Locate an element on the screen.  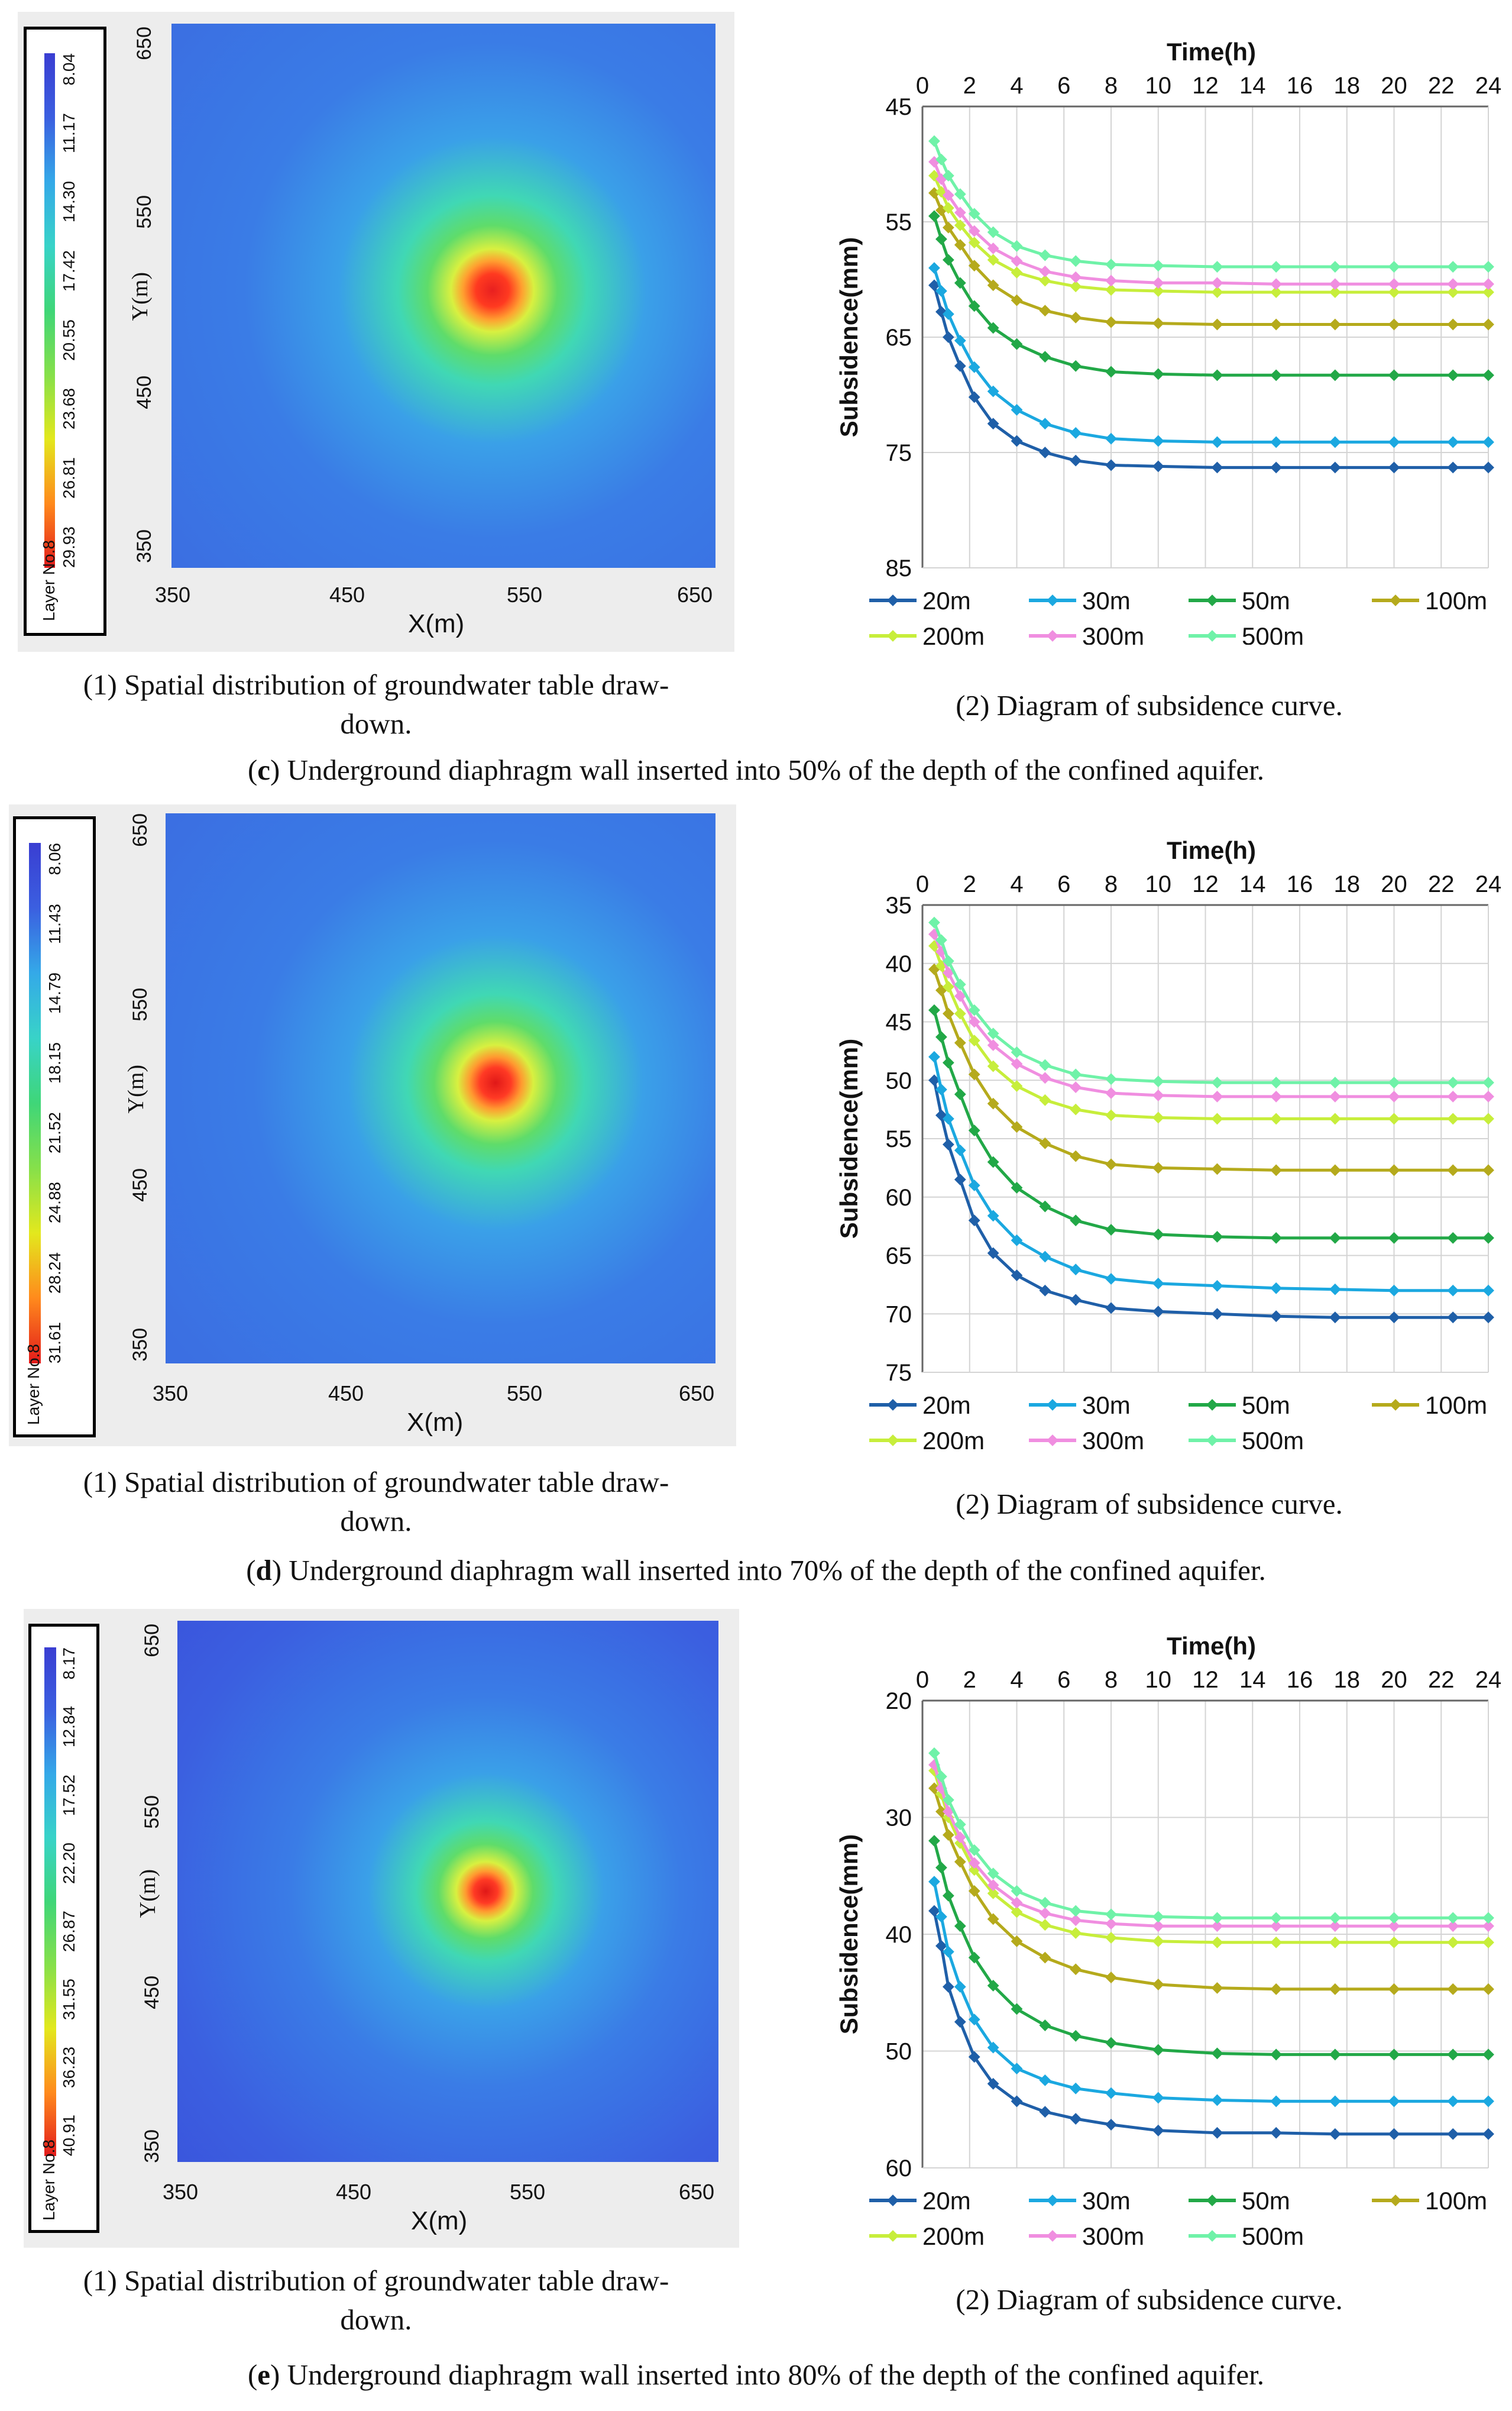
legend-value: 26.81 is located at coordinates (69, 478).